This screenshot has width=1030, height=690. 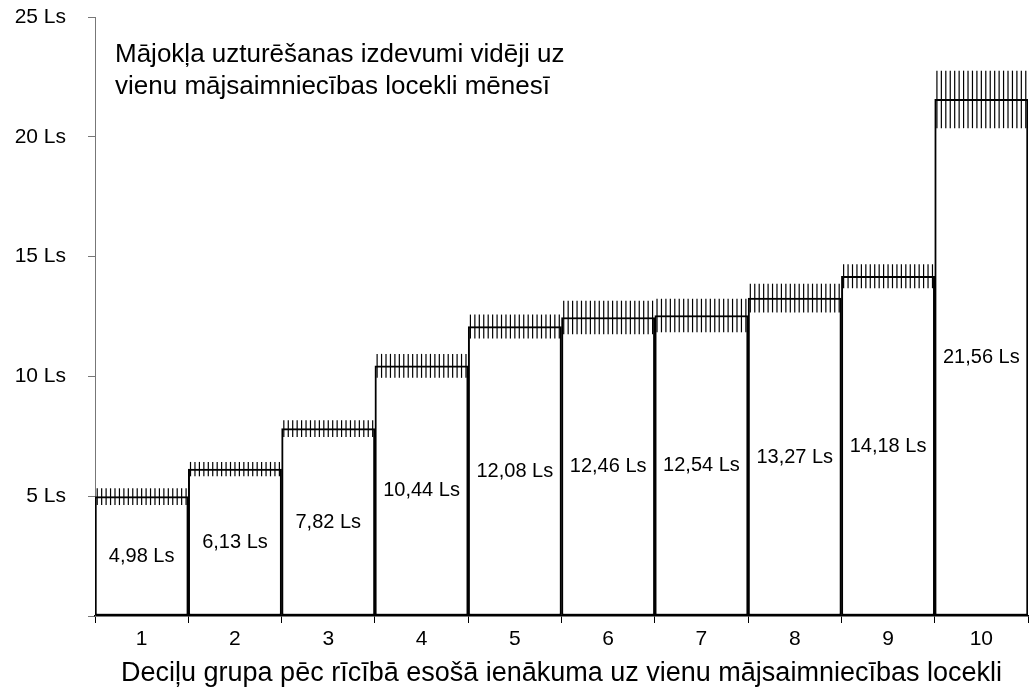 What do you see at coordinates (981, 356) in the screenshot?
I see `data-label: 21,56 Ls` at bounding box center [981, 356].